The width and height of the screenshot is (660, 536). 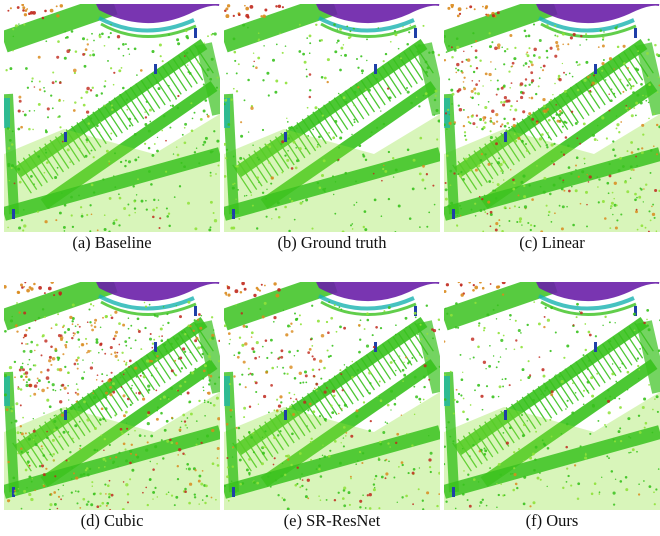 I want to click on panel-a-pointcloud, so click(x=112, y=118).